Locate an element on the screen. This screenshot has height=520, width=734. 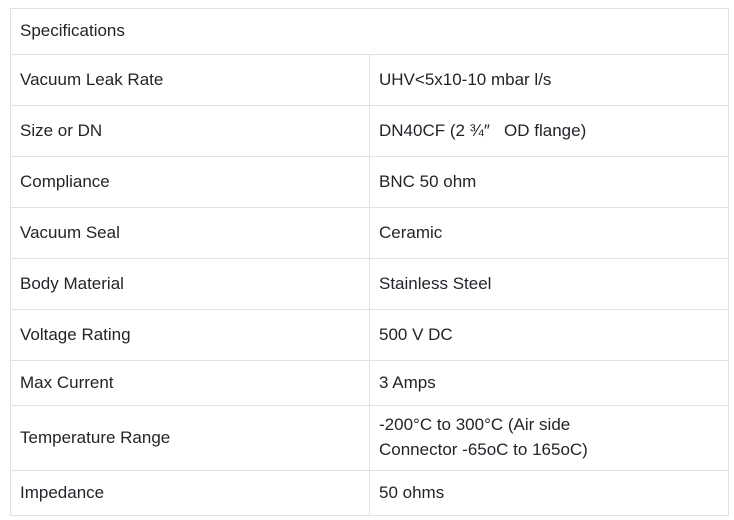
table-row: Compliance BNC 50 ohm is located at coordinates (369, 182).